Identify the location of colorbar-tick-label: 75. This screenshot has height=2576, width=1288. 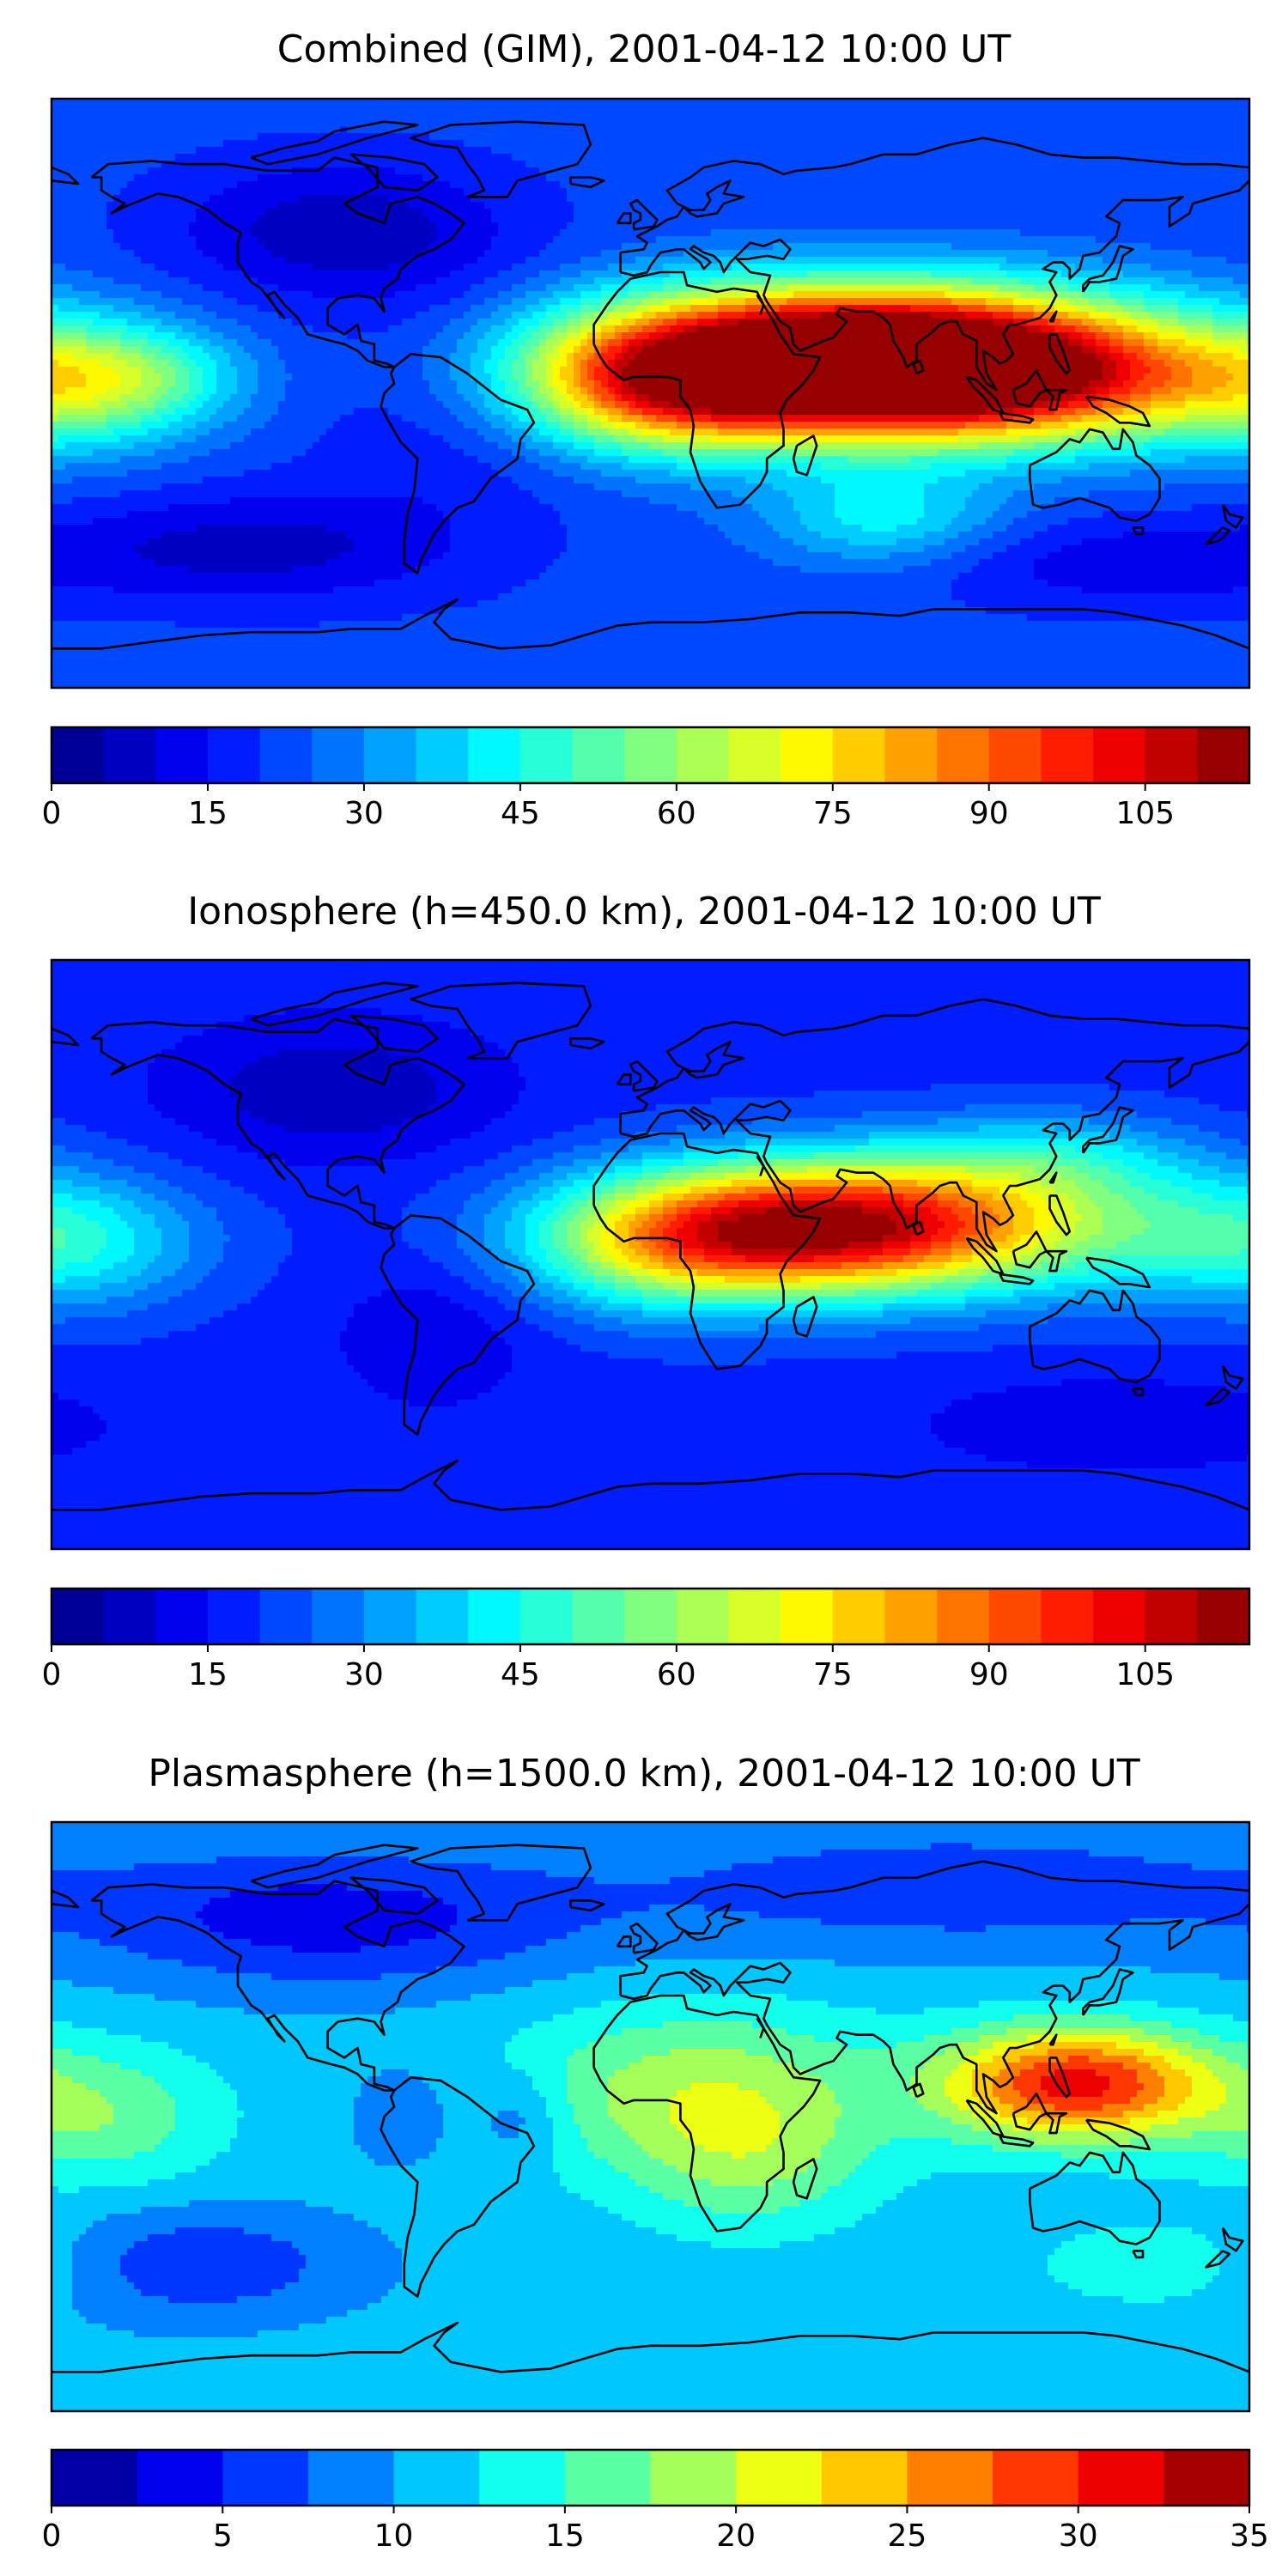
(833, 813).